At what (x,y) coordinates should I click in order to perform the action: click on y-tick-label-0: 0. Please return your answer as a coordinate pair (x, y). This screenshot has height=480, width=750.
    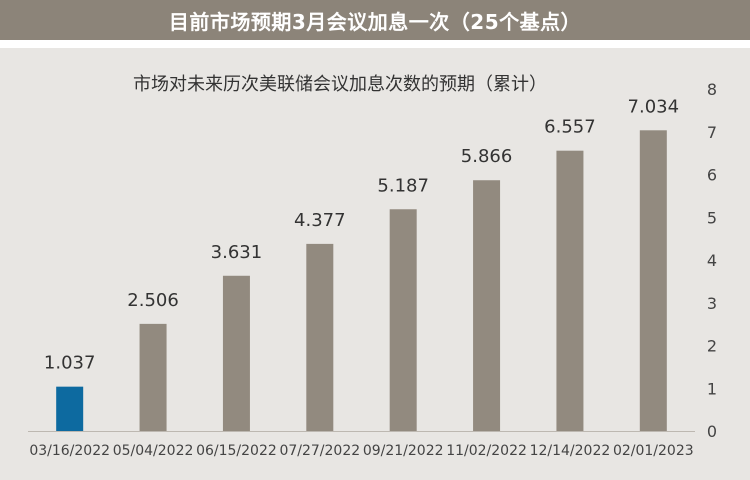
    Looking at the image, I should click on (712, 431).